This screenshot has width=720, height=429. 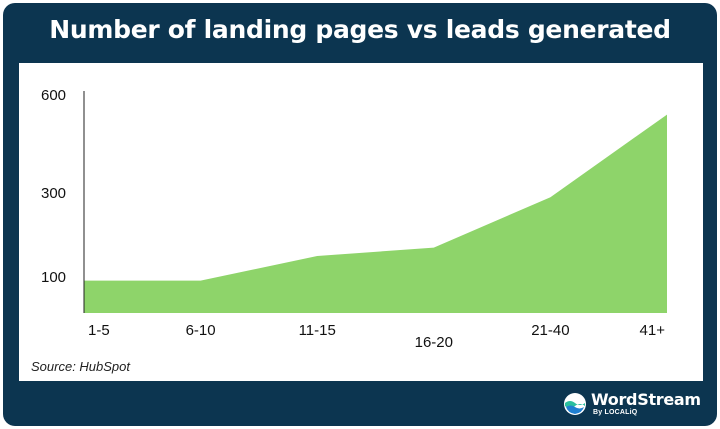 I want to click on brand-subtitle: By LOCALiQ, so click(x=615, y=412).